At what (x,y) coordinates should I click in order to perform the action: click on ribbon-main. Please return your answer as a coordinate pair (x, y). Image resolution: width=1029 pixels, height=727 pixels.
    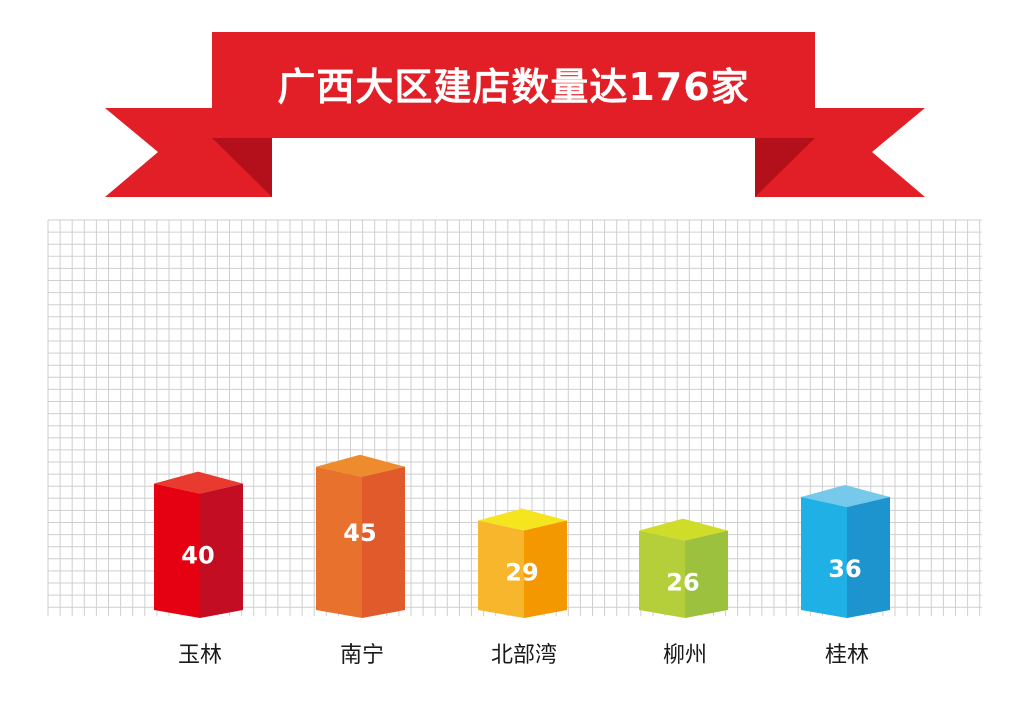
    Looking at the image, I should click on (513, 85).